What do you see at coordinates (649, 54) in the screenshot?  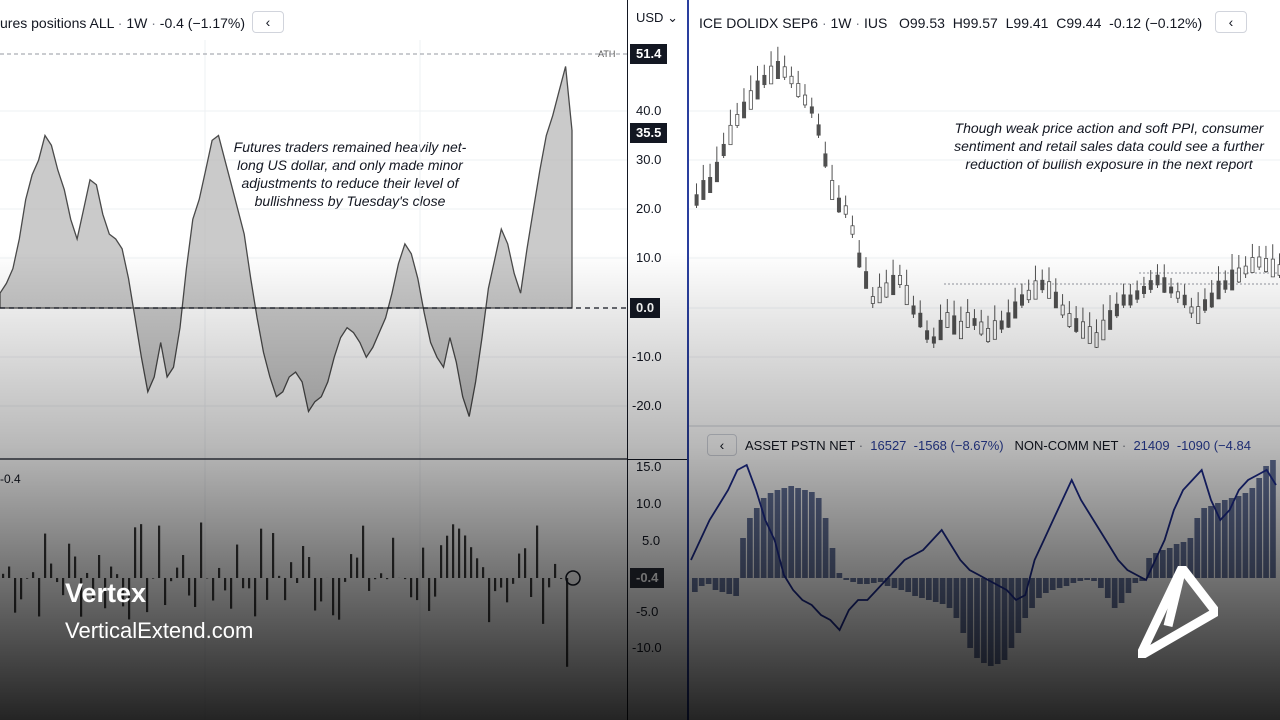 I see `ath-price-tag: 51.4` at bounding box center [649, 54].